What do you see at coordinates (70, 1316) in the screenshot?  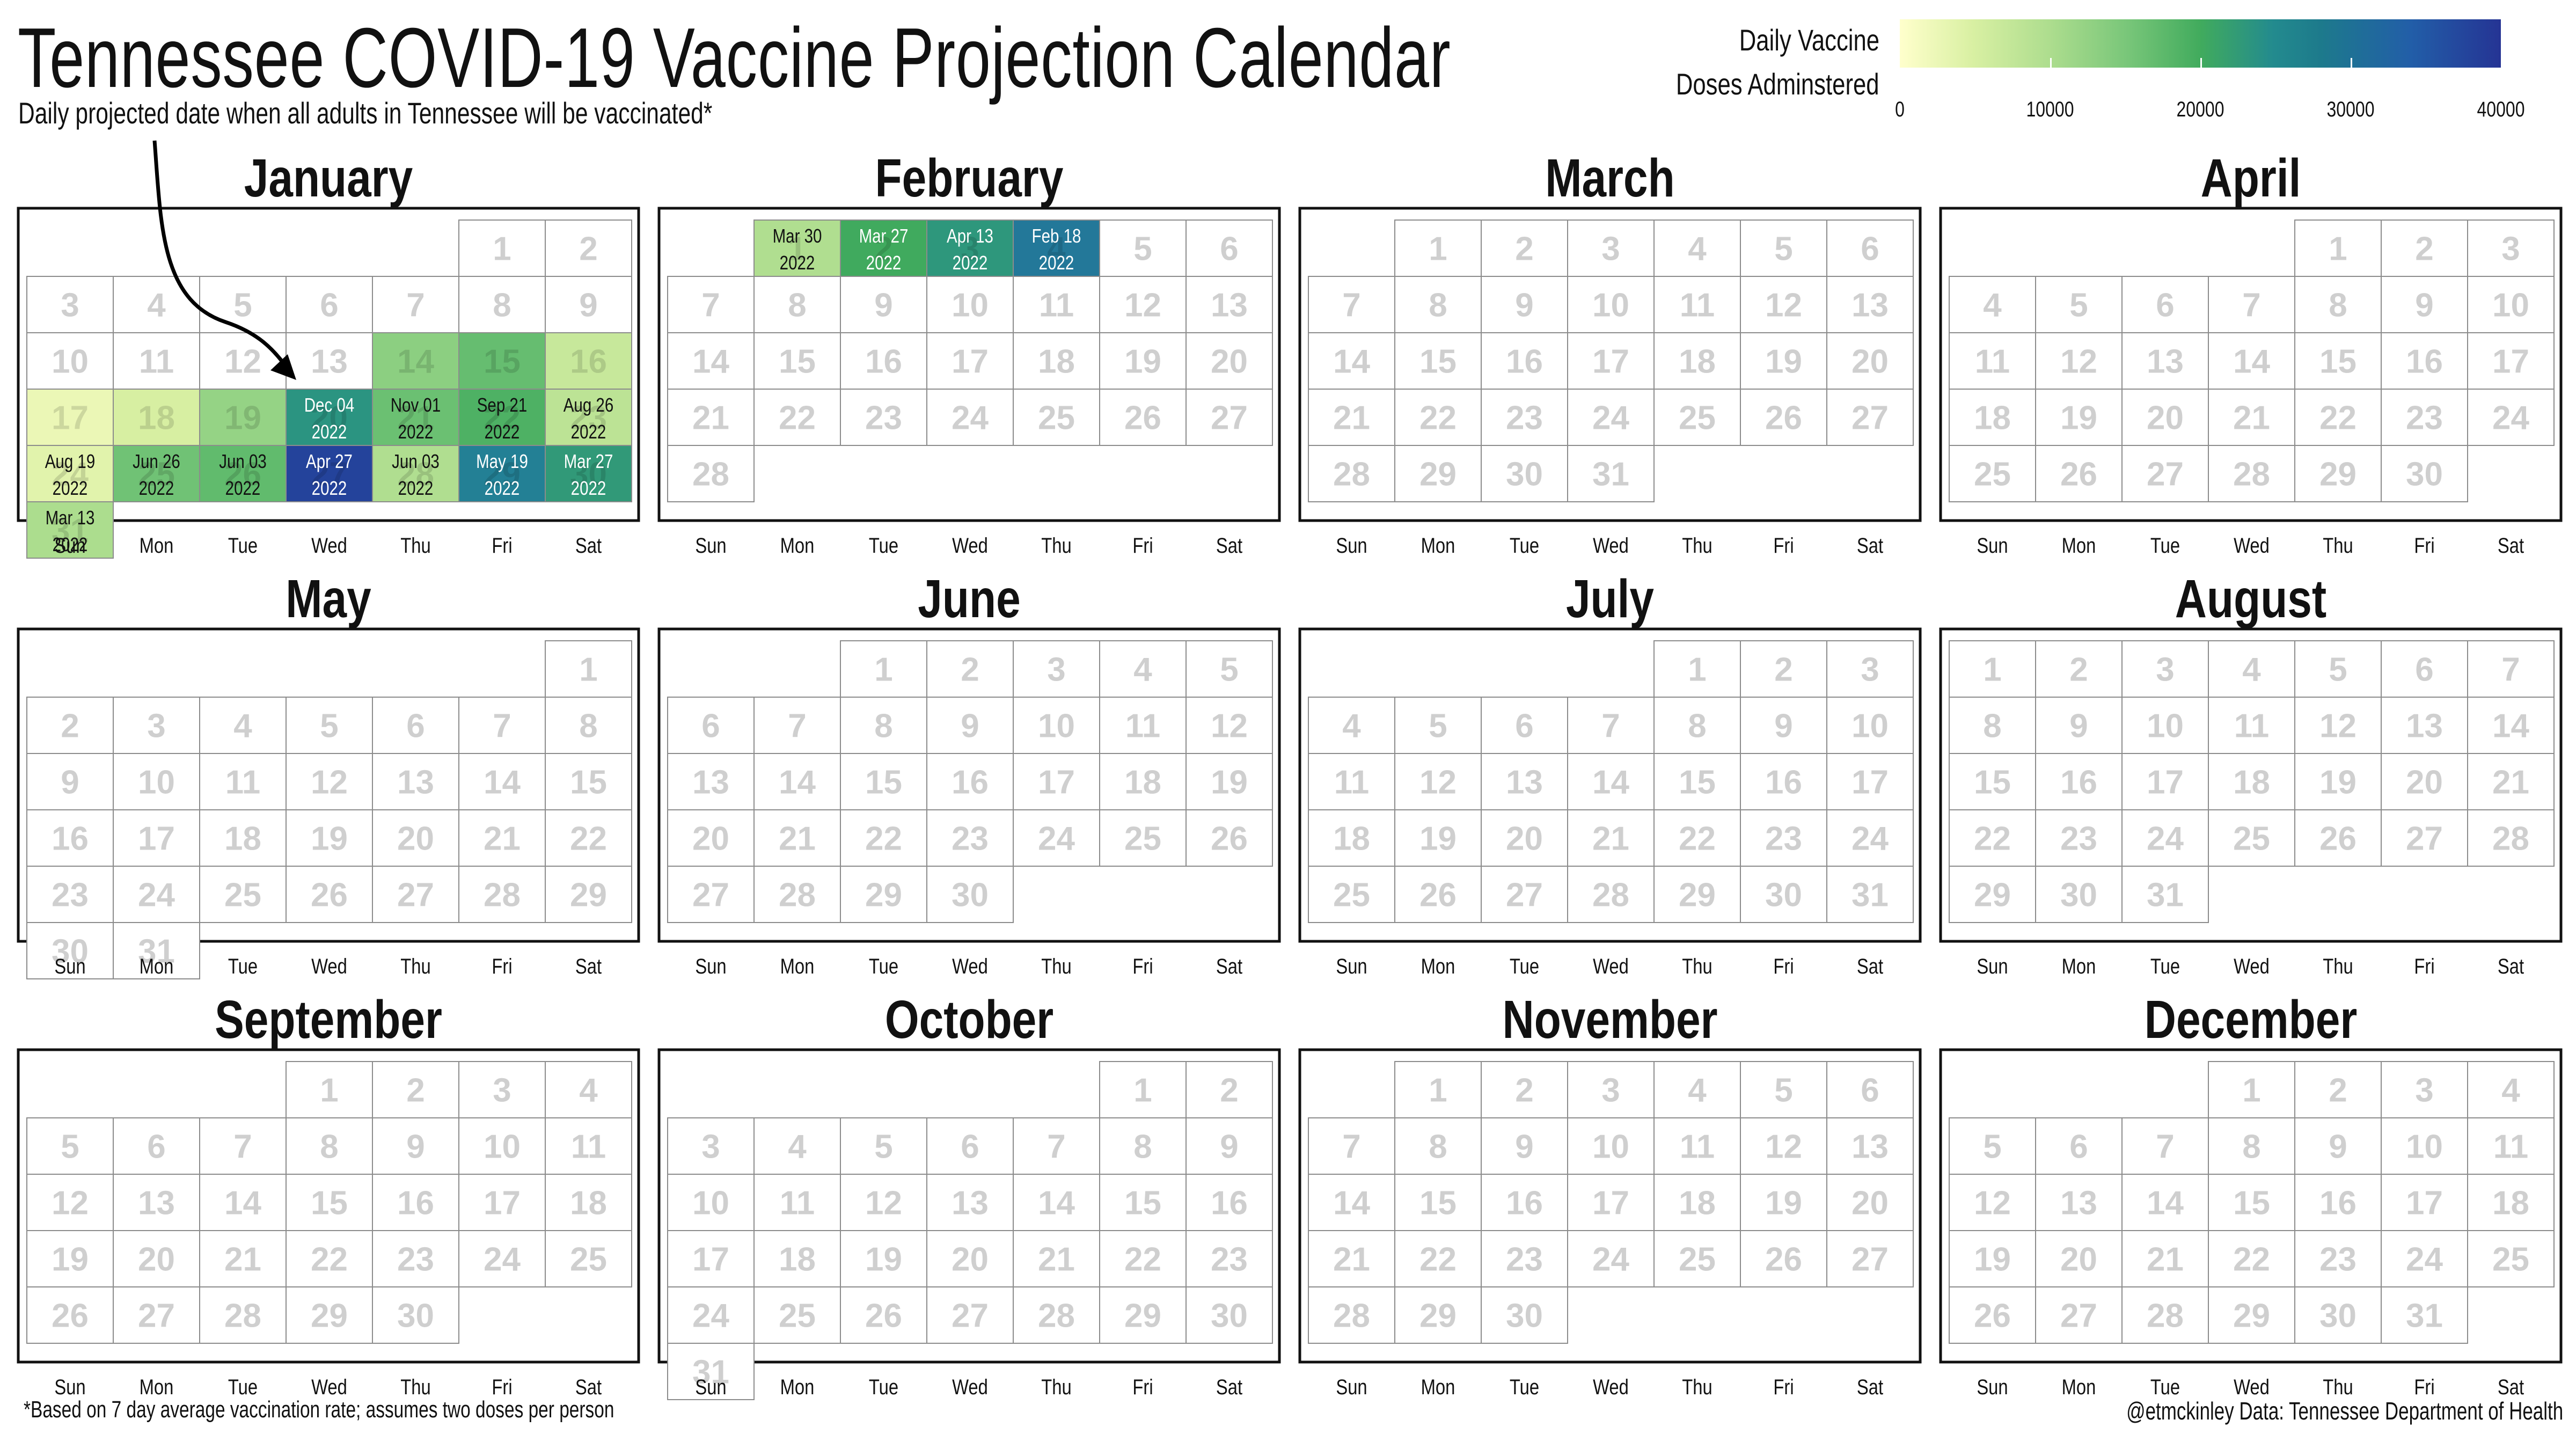 I see `day-number: 26` at bounding box center [70, 1316].